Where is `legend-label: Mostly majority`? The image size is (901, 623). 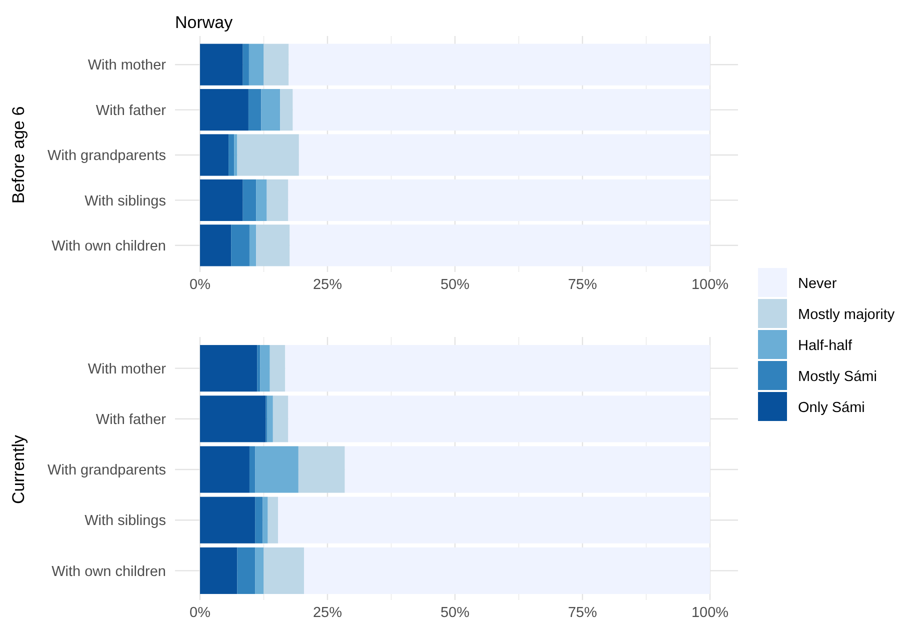 legend-label: Mostly majority is located at coordinates (847, 315).